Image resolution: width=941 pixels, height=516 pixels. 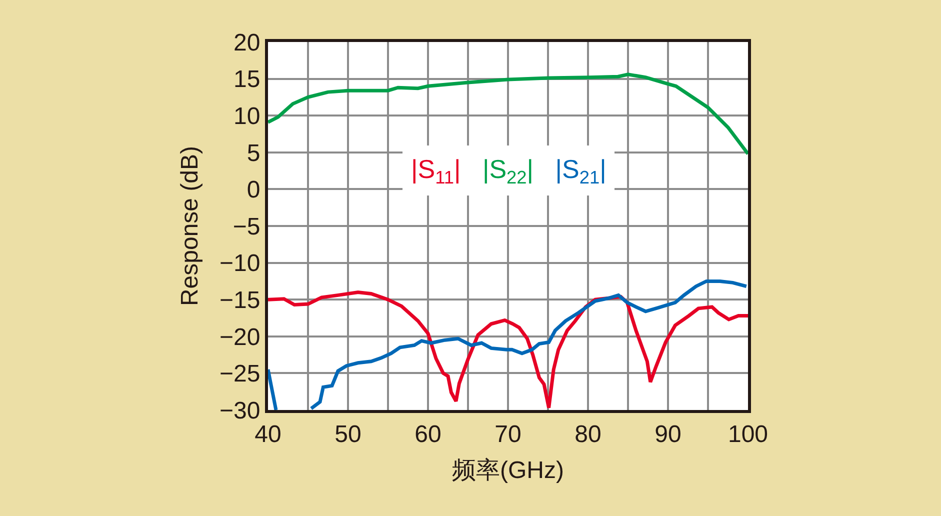 I want to click on x-tick-label: 50, so click(x=348, y=434).